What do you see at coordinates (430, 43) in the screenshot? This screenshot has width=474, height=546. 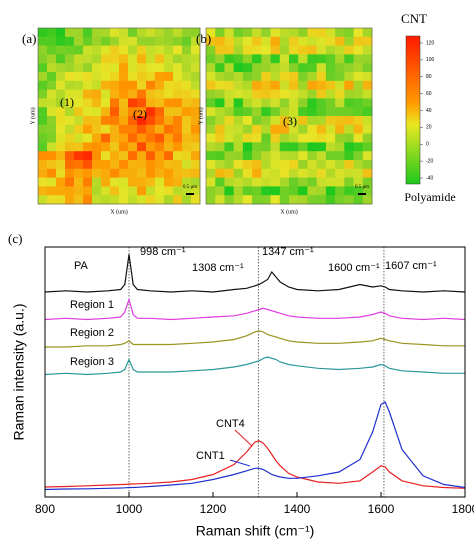 I see `colorbar-tick-label: 120` at bounding box center [430, 43].